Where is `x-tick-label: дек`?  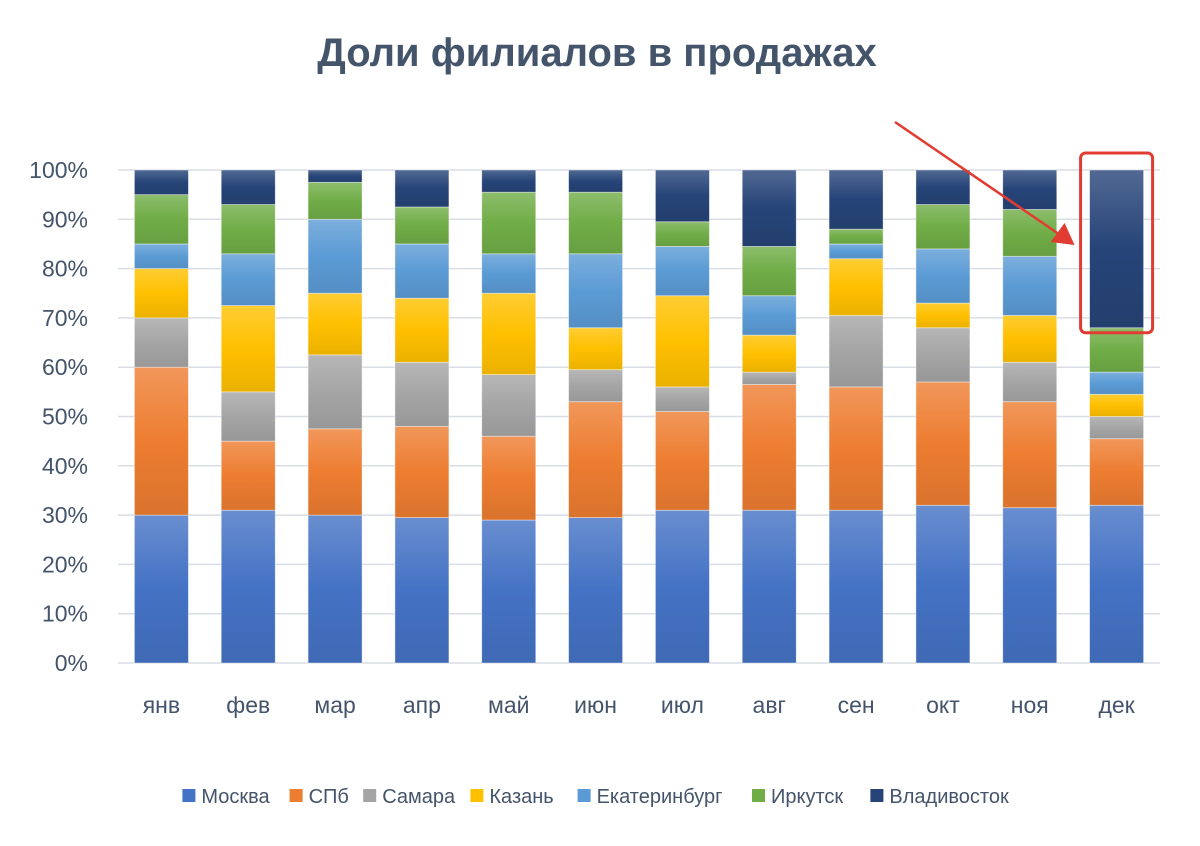 x-tick-label: дек is located at coordinates (1116, 705).